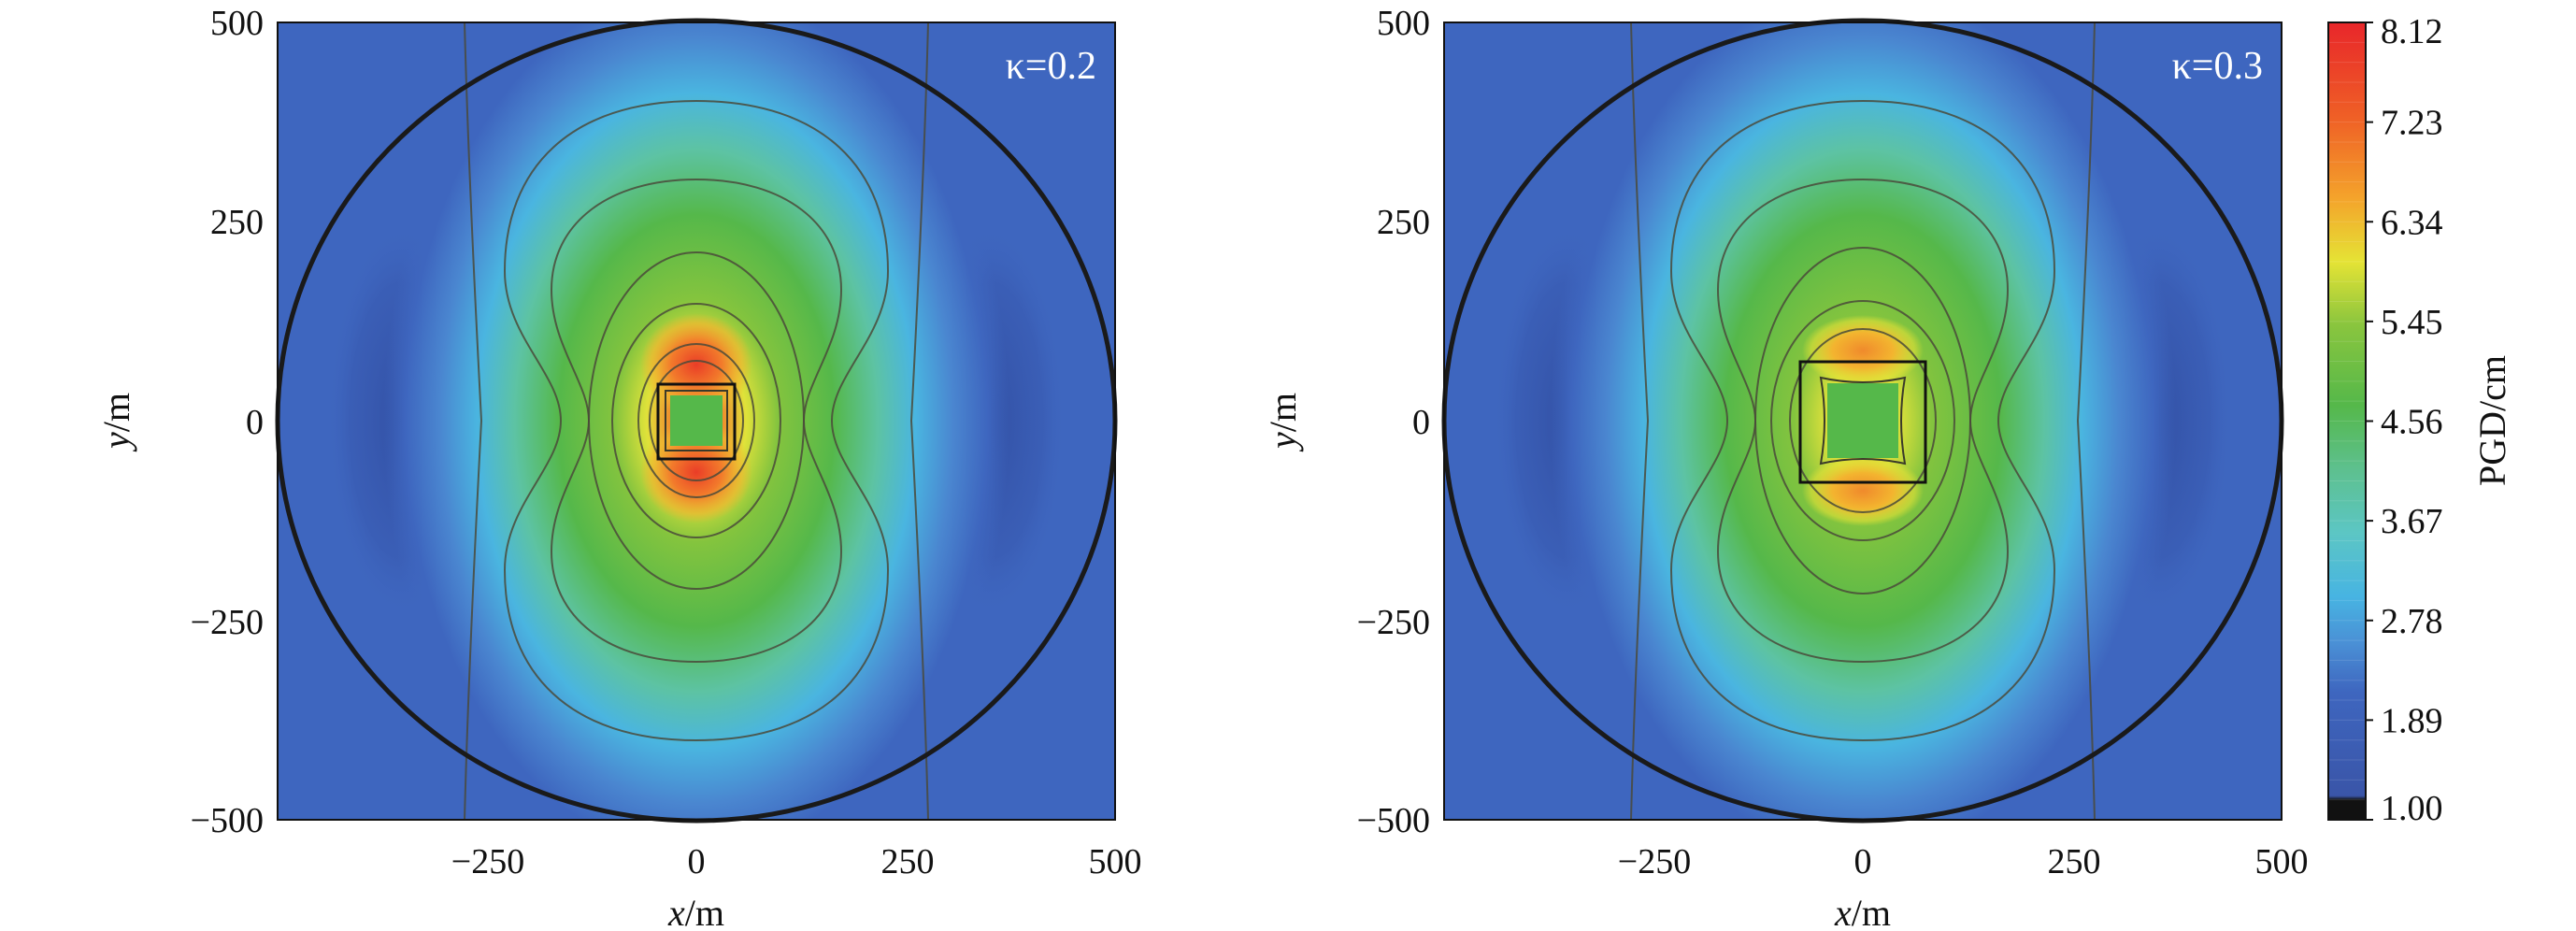 The image size is (2576, 931). I want to click on y-ticks-right: 500 250 0 −250 −500, so click(1393, 422).